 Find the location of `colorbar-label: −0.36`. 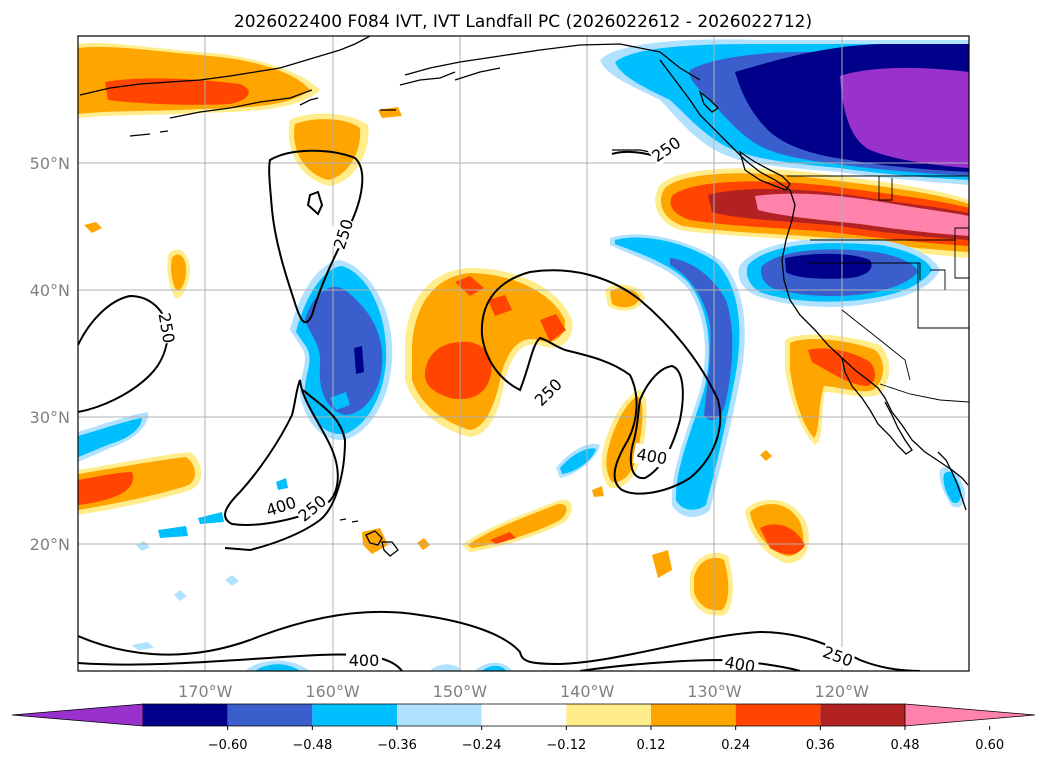

colorbar-label: −0.36 is located at coordinates (397, 745).